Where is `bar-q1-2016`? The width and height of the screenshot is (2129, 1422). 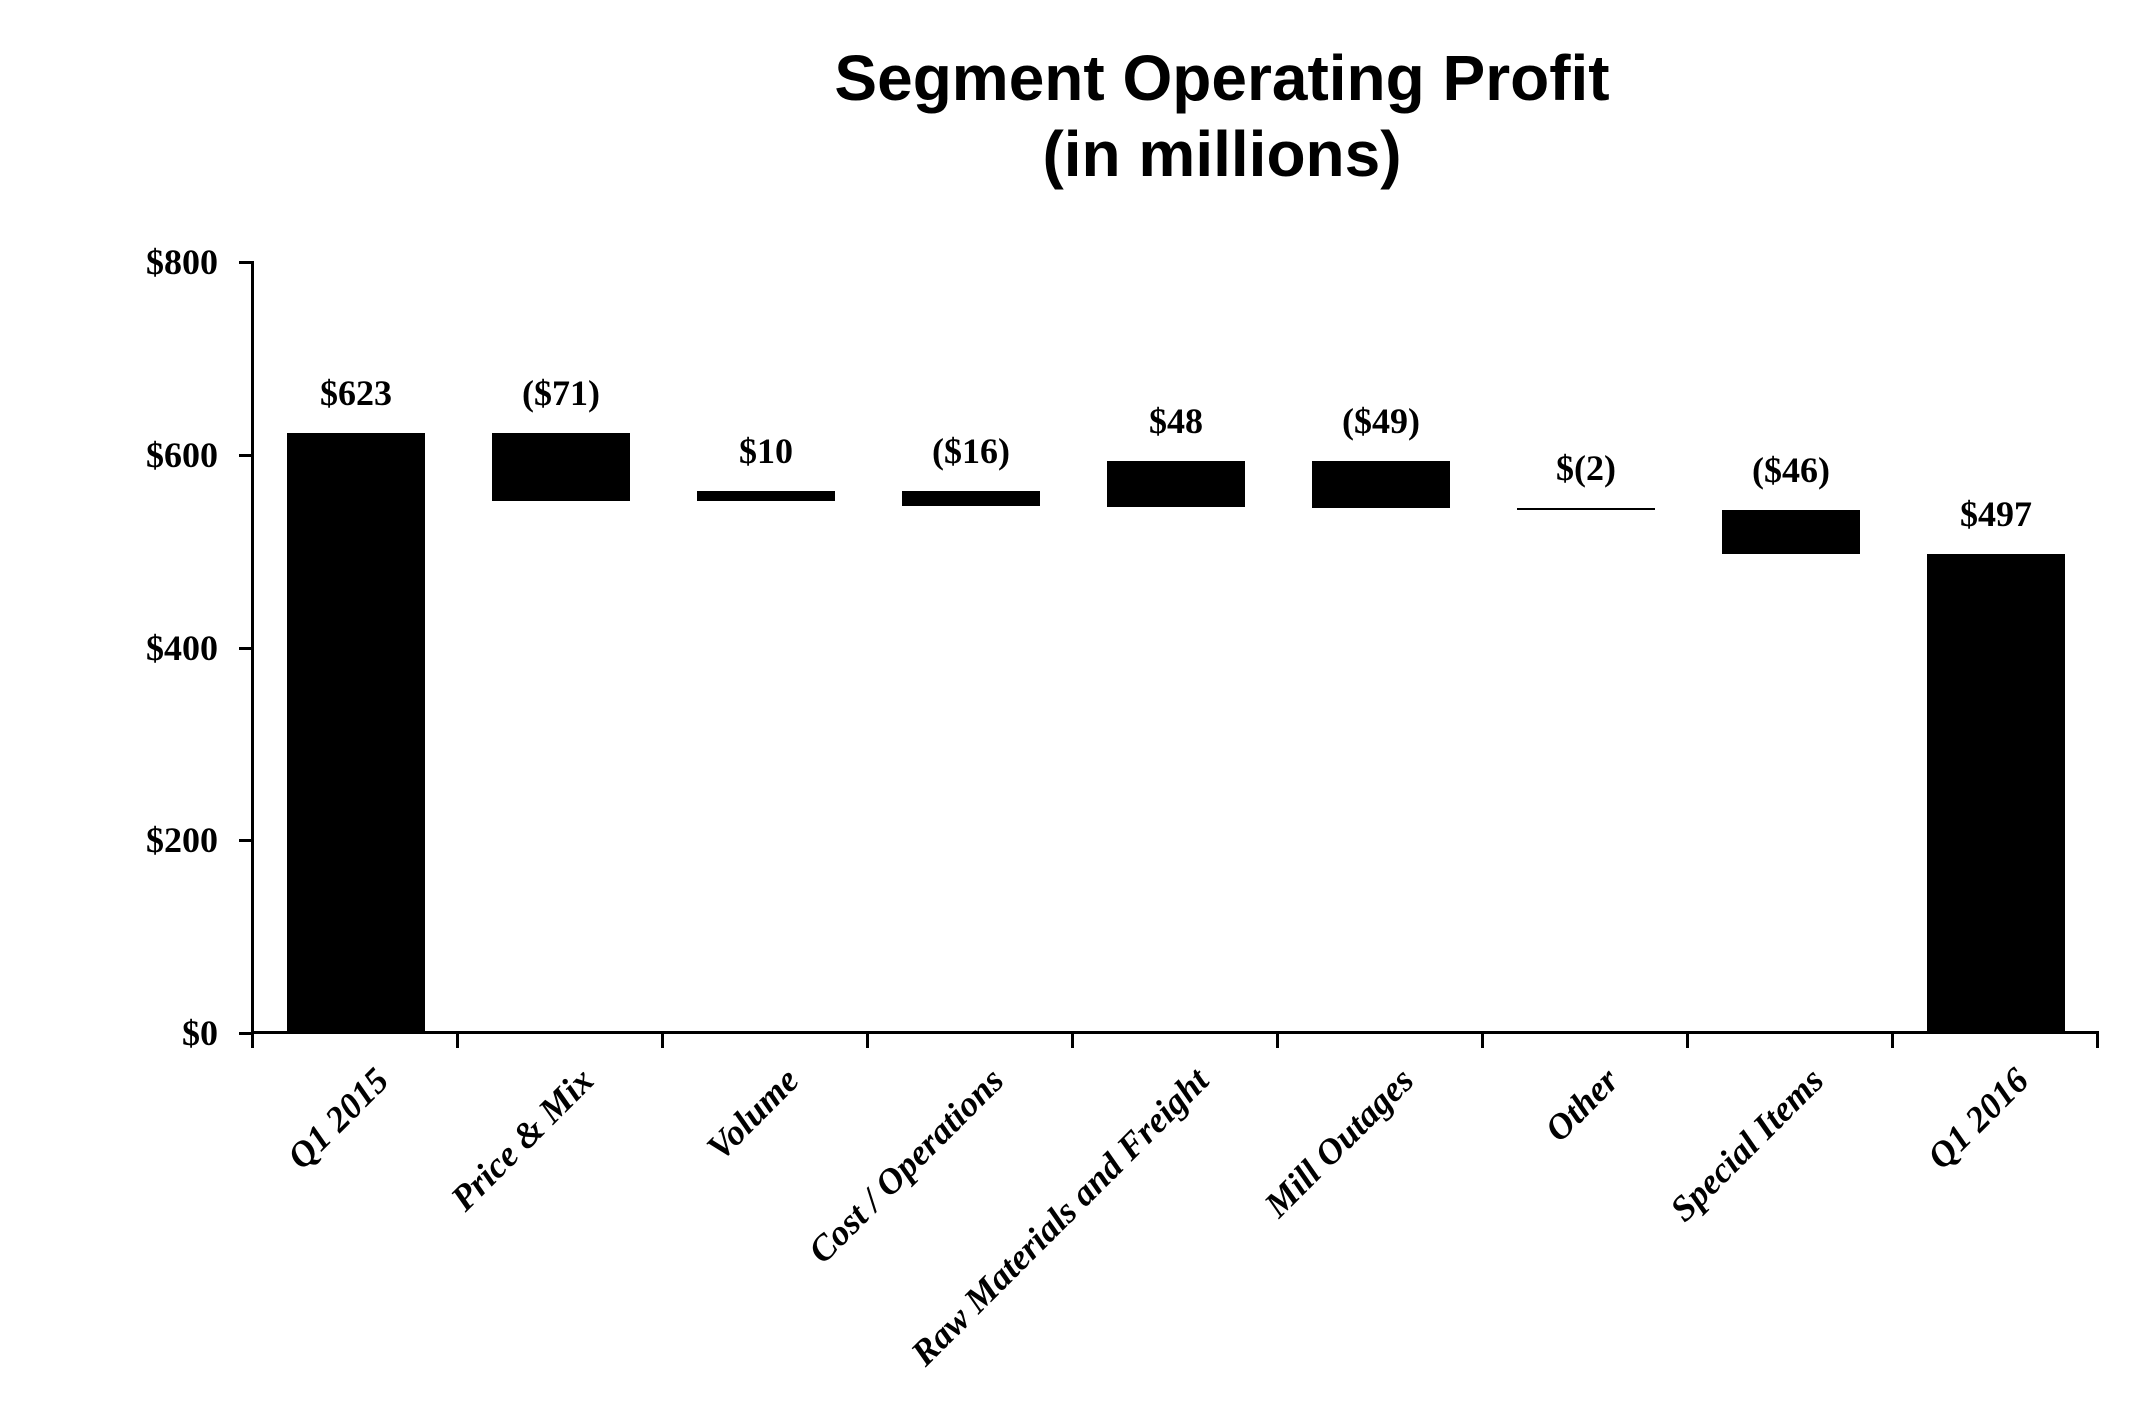 bar-q1-2016 is located at coordinates (1996, 793).